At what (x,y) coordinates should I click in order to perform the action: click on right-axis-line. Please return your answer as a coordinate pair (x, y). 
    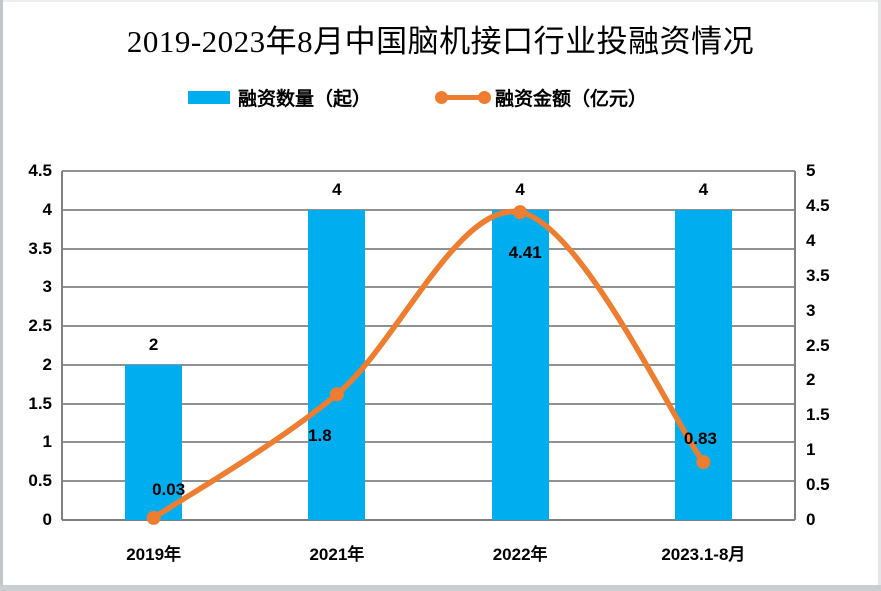
    Looking at the image, I should click on (795, 345).